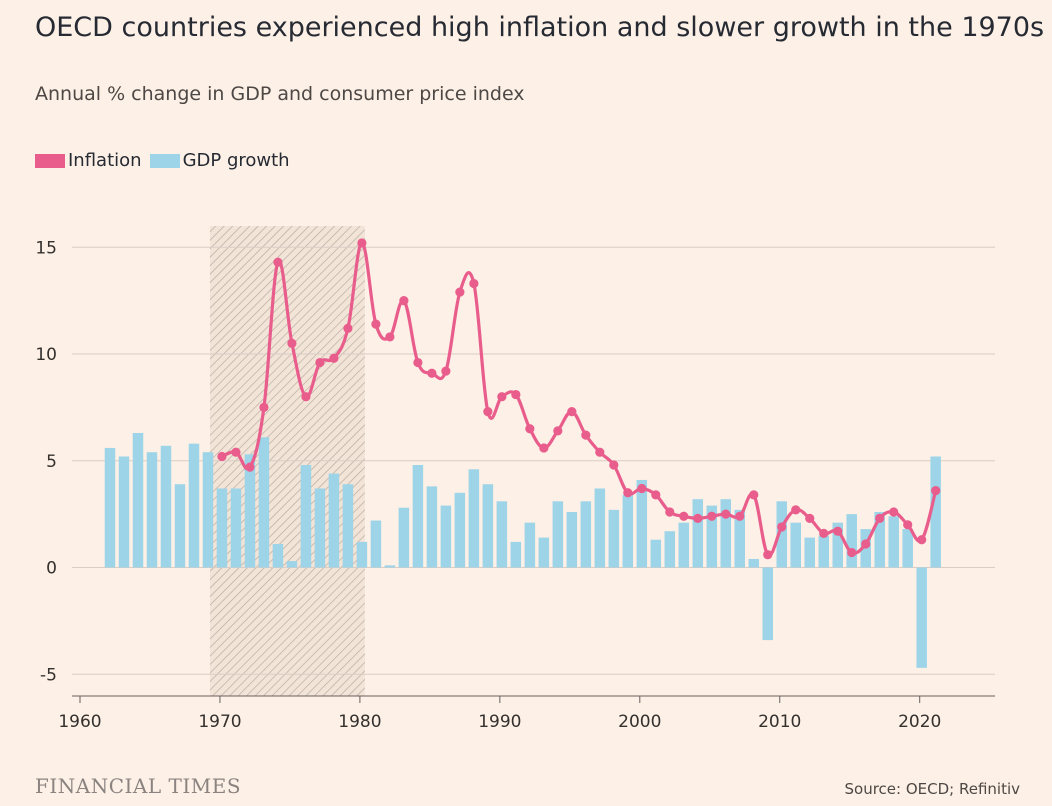 The height and width of the screenshot is (806, 1052). What do you see at coordinates (51, 569) in the screenshot?
I see `y-tick-label: 0` at bounding box center [51, 569].